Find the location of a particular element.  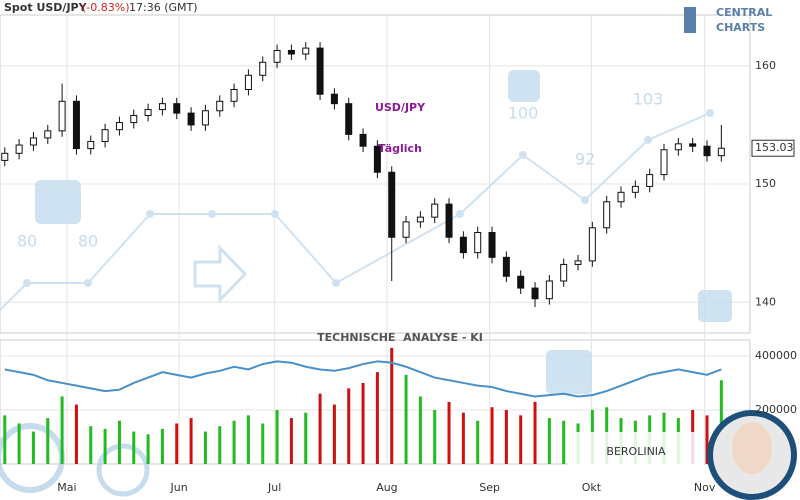

logo-text: CHARTS is located at coordinates (740, 27).